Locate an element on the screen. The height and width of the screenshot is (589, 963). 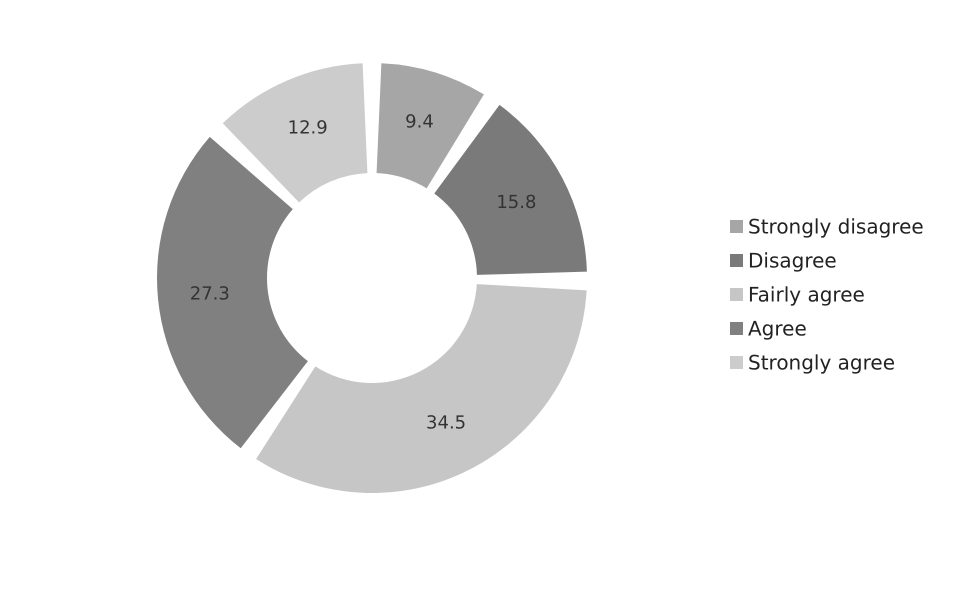
legend-label: Disagree is located at coordinates (792, 260).